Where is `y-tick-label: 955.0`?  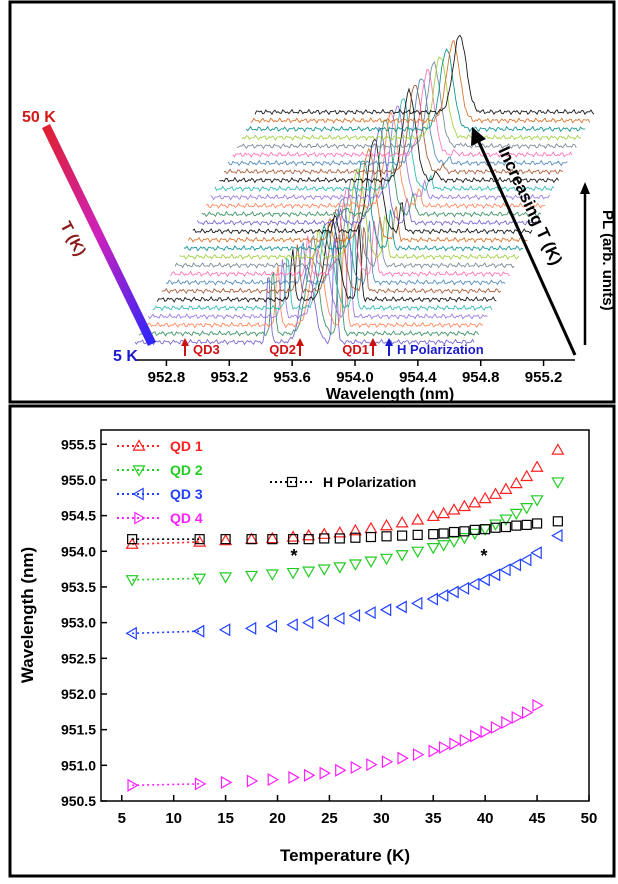
y-tick-label: 955.0 is located at coordinates (78, 480).